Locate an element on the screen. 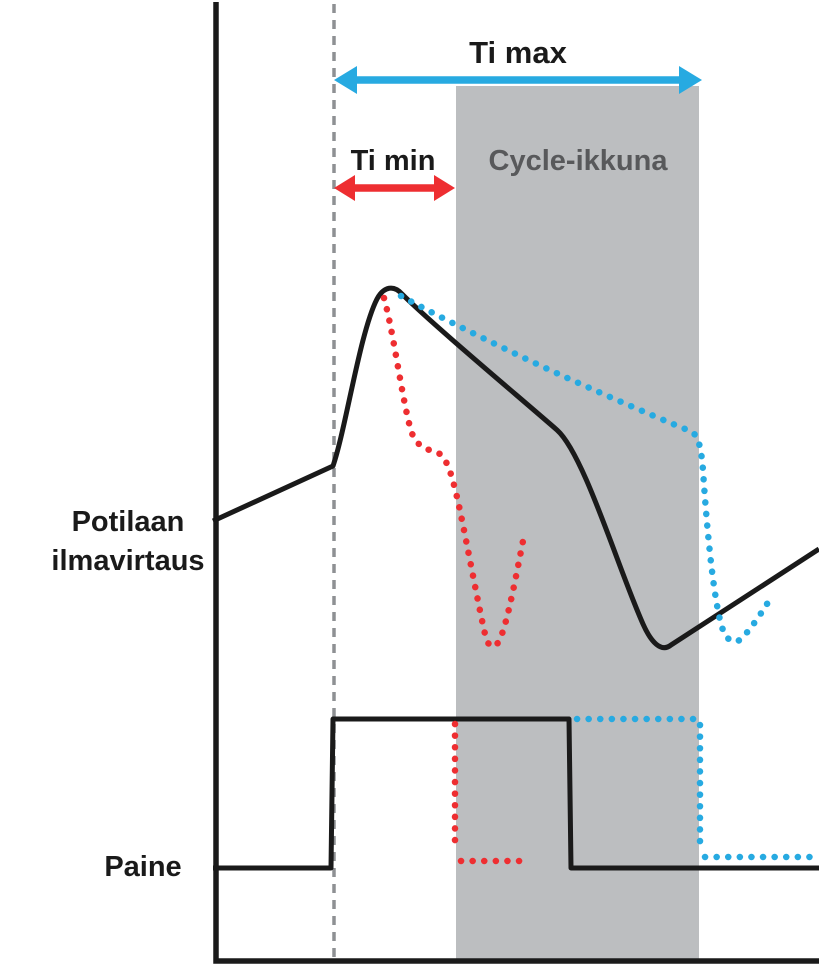 This screenshot has width=819, height=970. flow-axis-label-line1: Potilaan is located at coordinates (128, 522).